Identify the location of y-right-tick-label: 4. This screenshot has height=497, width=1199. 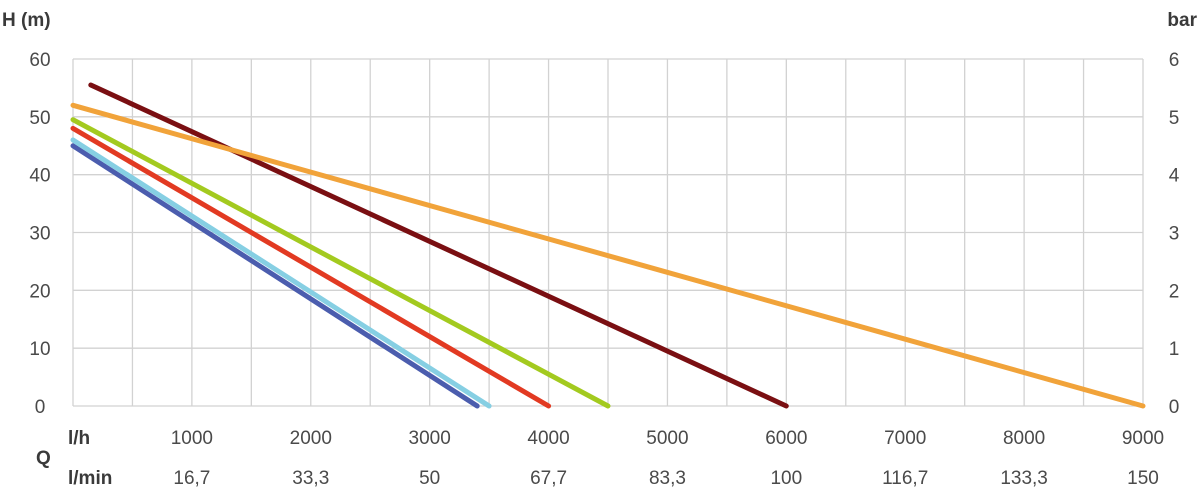
(1174, 176).